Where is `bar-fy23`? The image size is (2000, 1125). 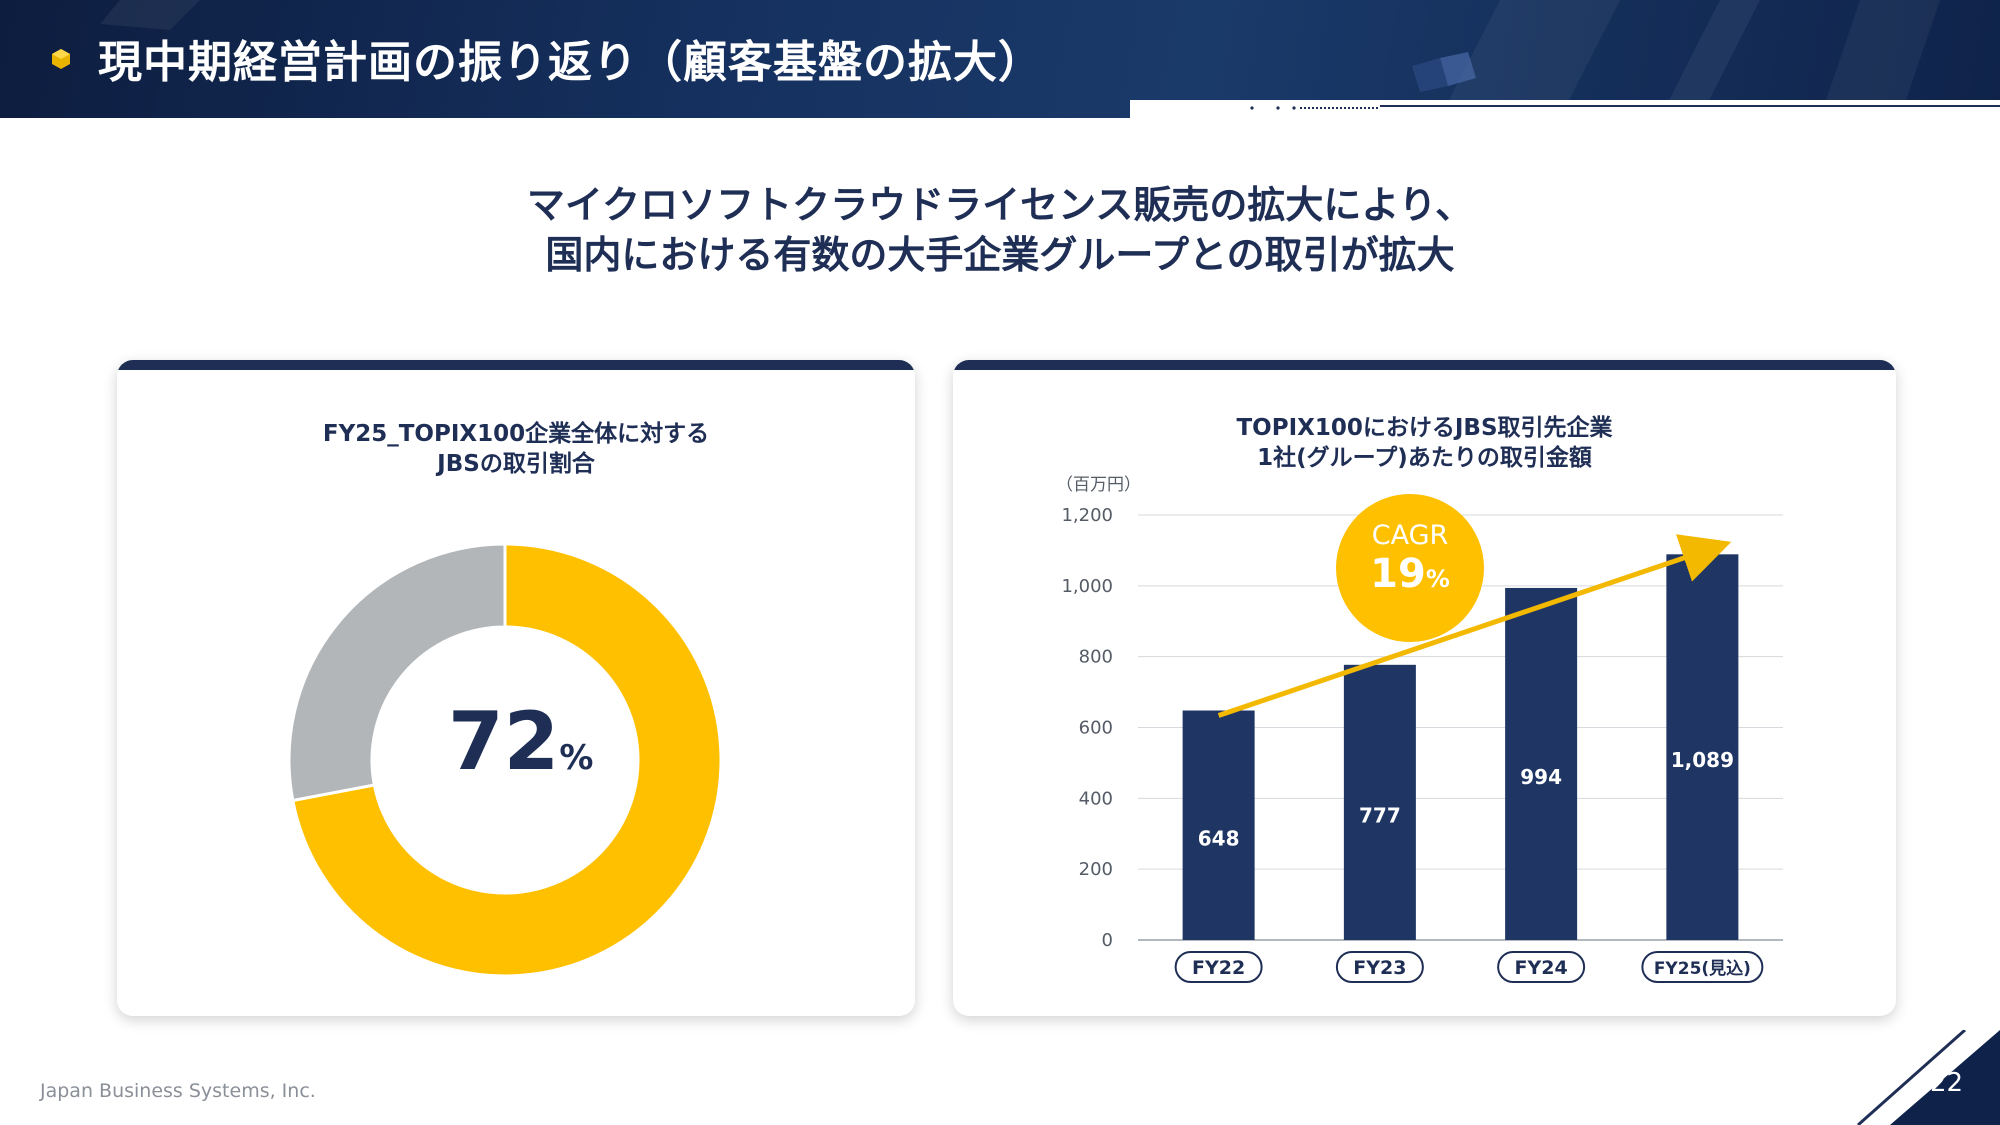 bar-fy23 is located at coordinates (1379, 802).